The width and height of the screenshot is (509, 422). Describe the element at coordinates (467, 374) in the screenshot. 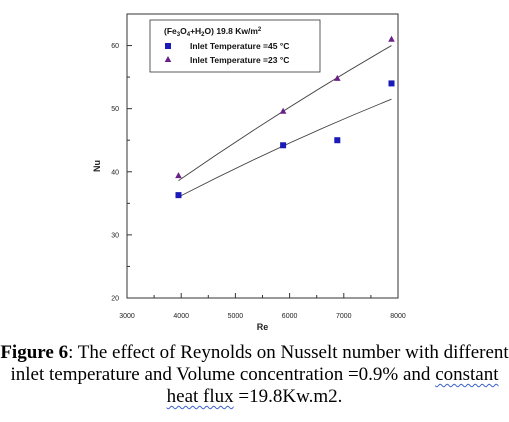

I see `caption-squiggle-1: constant` at that location.